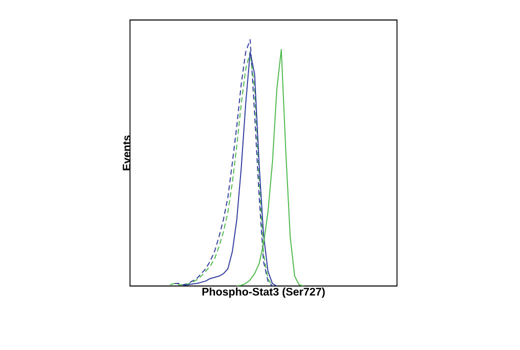 The height and width of the screenshot is (350, 520). I want to click on y-axis-title: Events, so click(126, 152).